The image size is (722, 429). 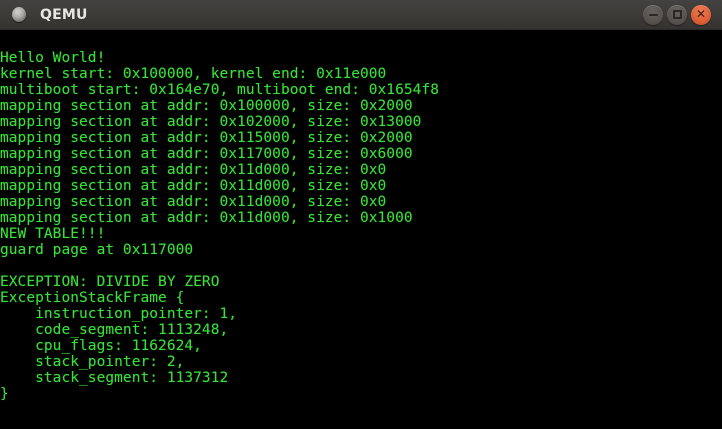 I want to click on close-icon: ✕, so click(x=701, y=14).